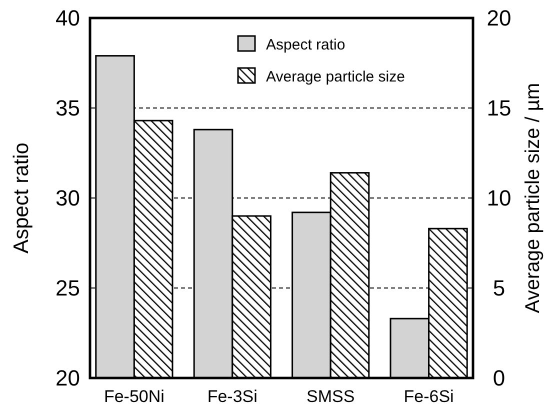 The height and width of the screenshot is (416, 558). What do you see at coordinates (68, 288) in the screenshot?
I see `y-tick-label: 25` at bounding box center [68, 288].